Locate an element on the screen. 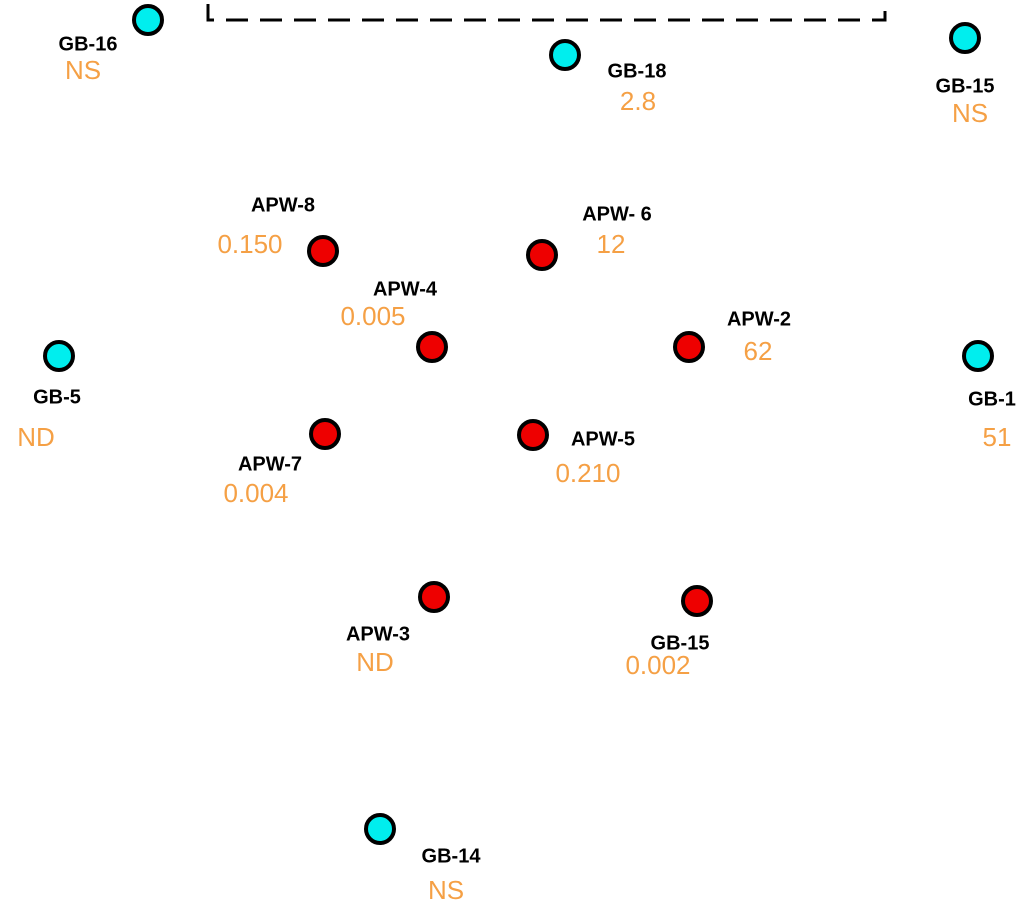  well-value: 12 is located at coordinates (611, 244).